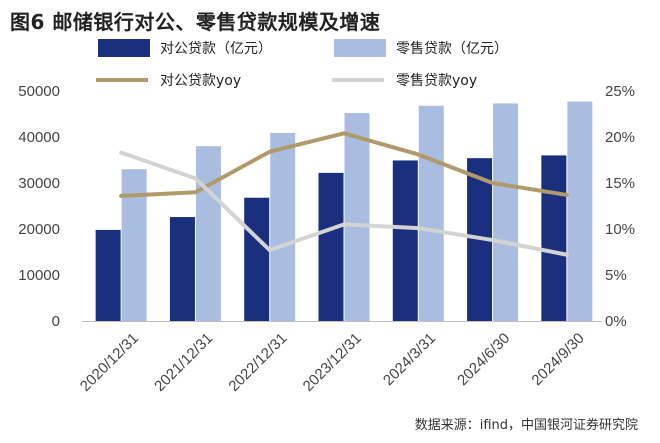  What do you see at coordinates (302, 64) in the screenshot?
I see `legend: 对公贷款（亿元） 零售贷款（亿元） 对公贷款yoy 零售贷款yoy` at bounding box center [302, 64].